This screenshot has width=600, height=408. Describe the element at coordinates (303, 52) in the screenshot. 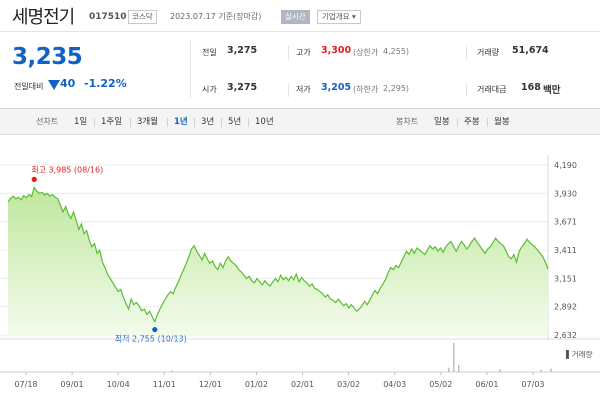

I see `high-label: 고가` at that location.